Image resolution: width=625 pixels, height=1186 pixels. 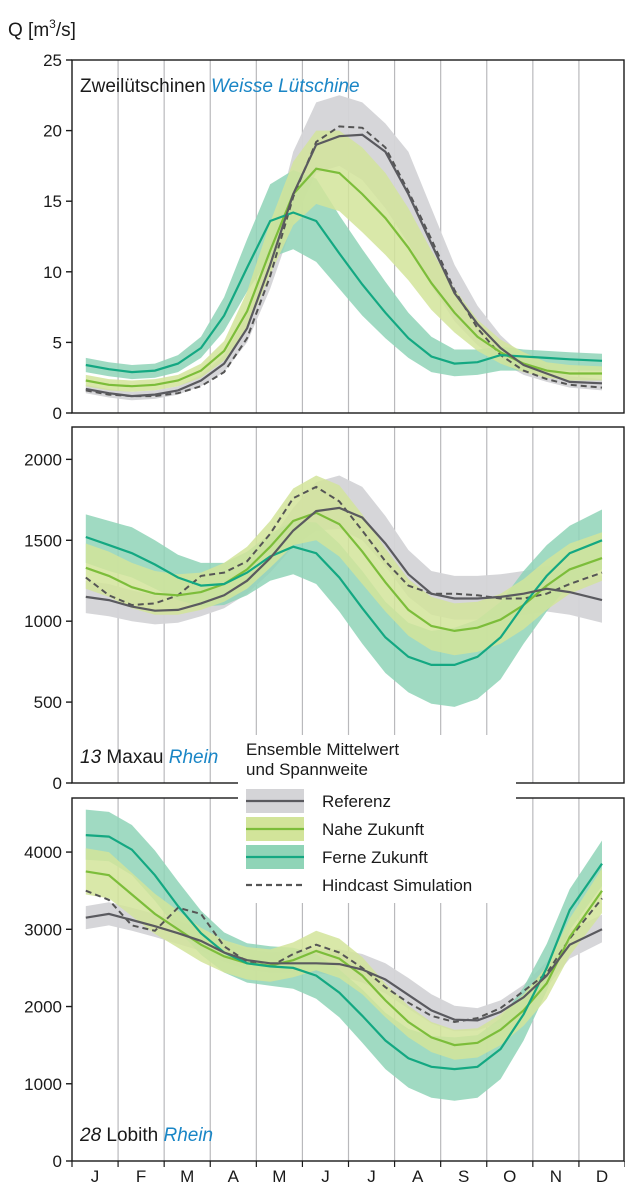 I want to click on legend-referenz: Referenz, so click(x=356, y=801).